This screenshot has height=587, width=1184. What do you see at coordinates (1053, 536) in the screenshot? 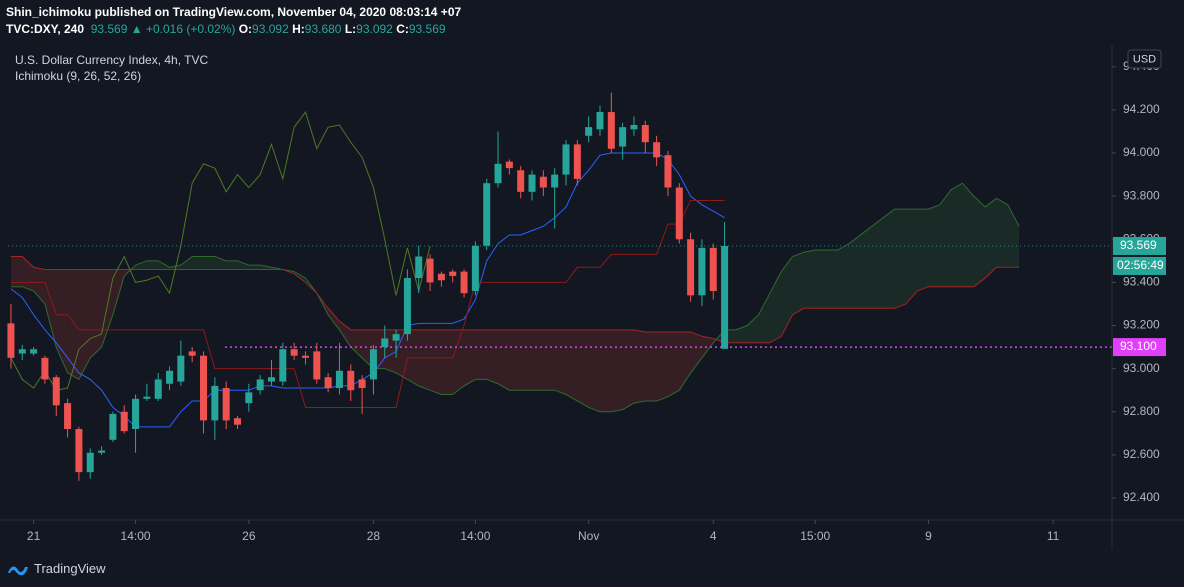
I see `x-tick-label: 11` at bounding box center [1053, 536].